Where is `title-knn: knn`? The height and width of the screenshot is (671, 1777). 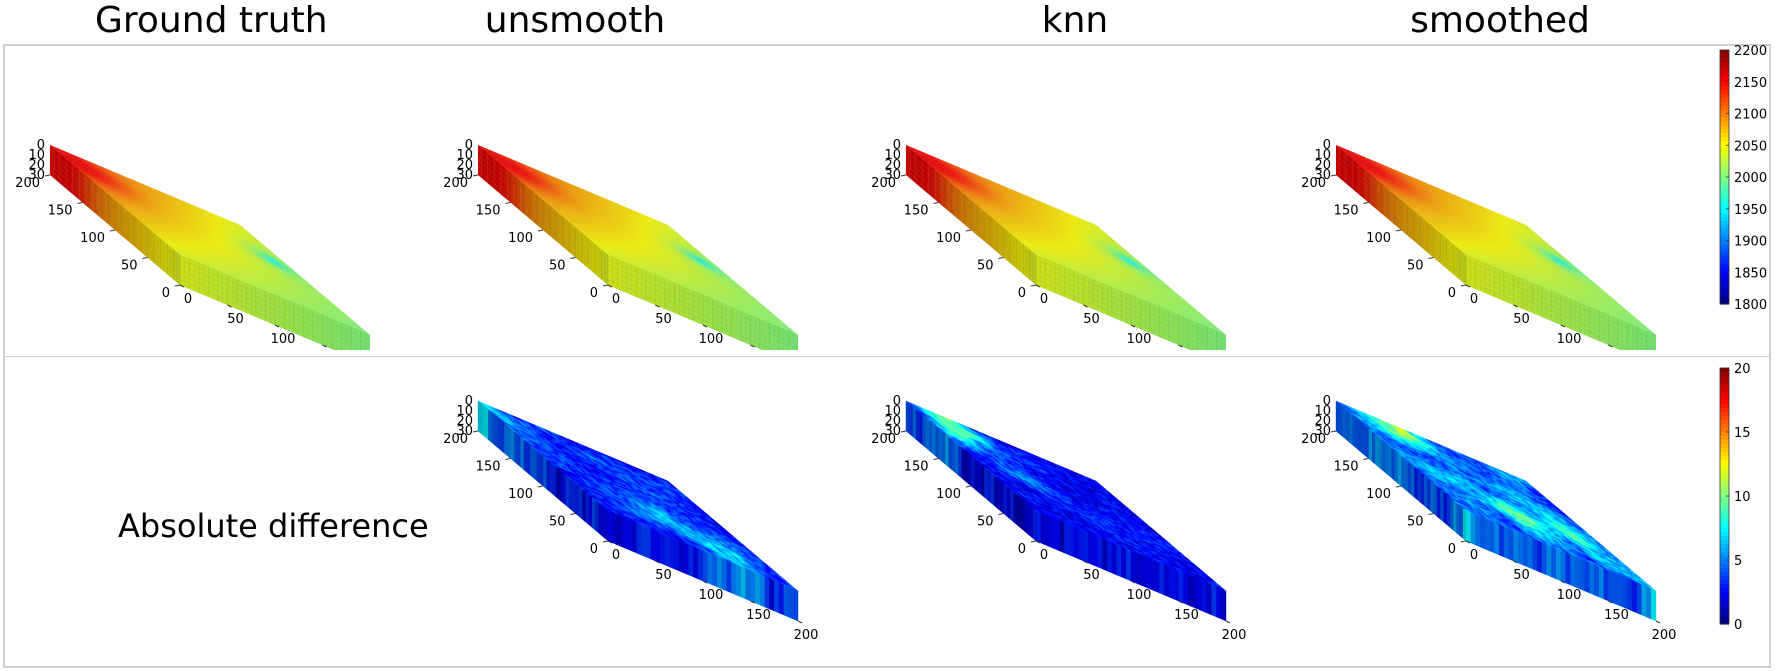 title-knn: knn is located at coordinates (1075, 20).